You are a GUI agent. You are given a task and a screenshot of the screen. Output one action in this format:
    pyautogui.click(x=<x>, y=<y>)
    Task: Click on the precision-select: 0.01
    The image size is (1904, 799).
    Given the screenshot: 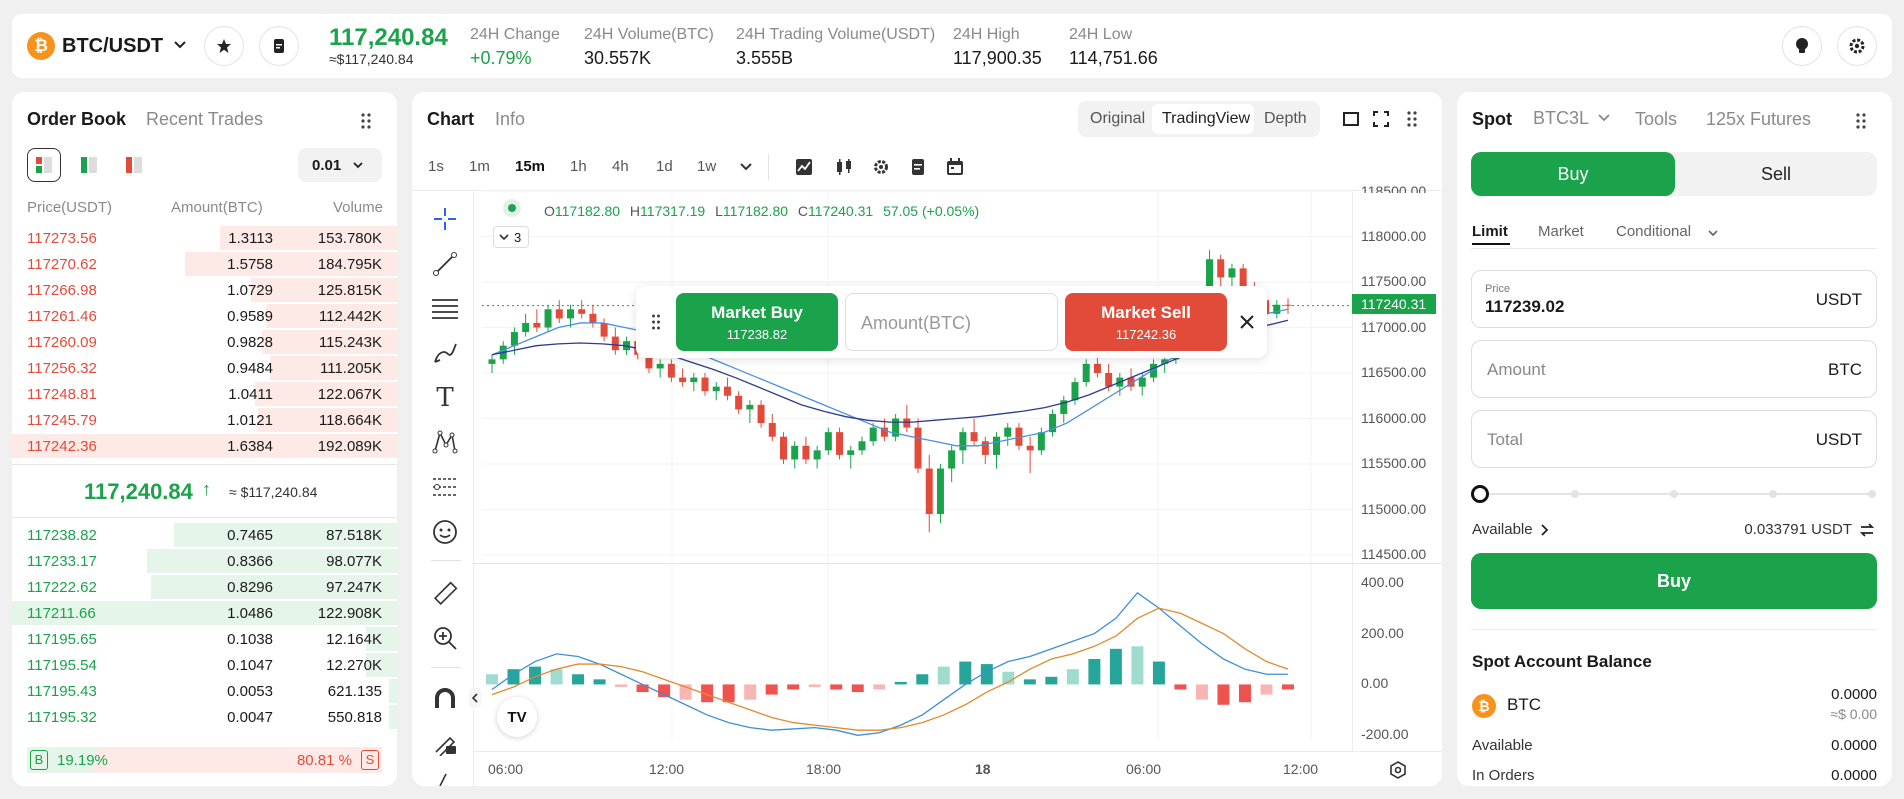 What is the action you would take?
    pyautogui.click(x=340, y=165)
    